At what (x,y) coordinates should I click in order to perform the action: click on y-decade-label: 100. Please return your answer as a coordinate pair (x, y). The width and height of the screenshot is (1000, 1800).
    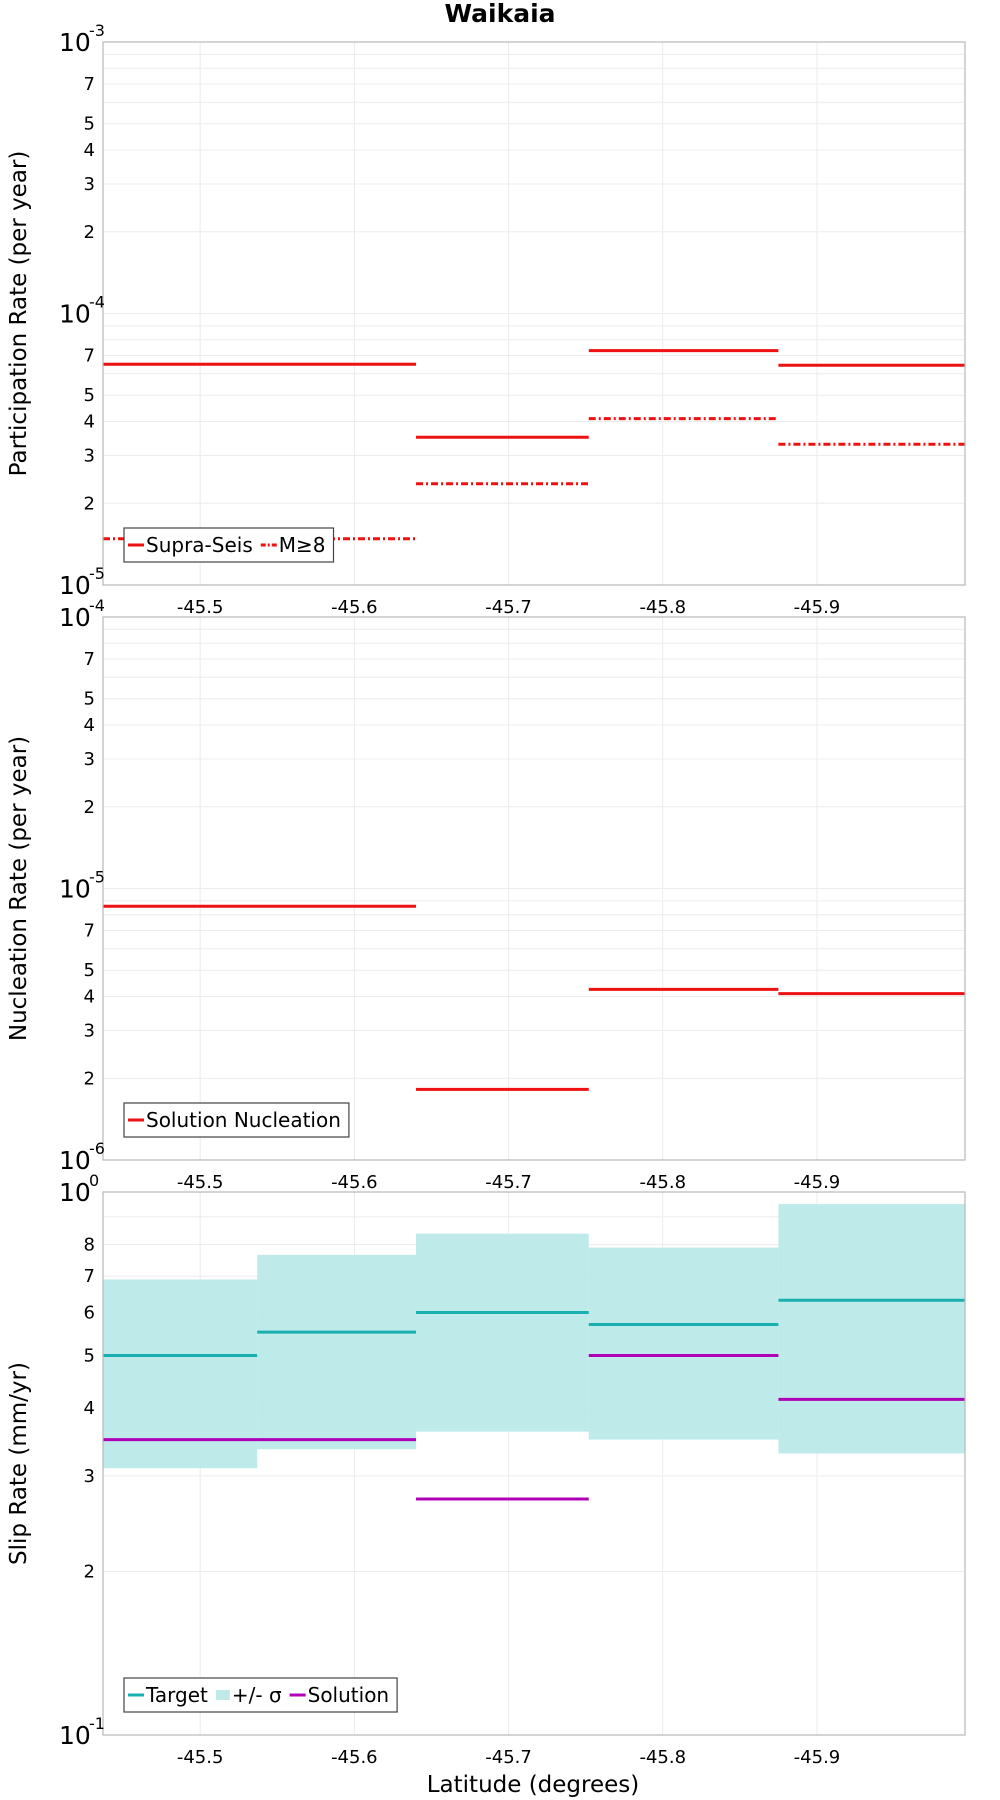
    Looking at the image, I should click on (79, 1189).